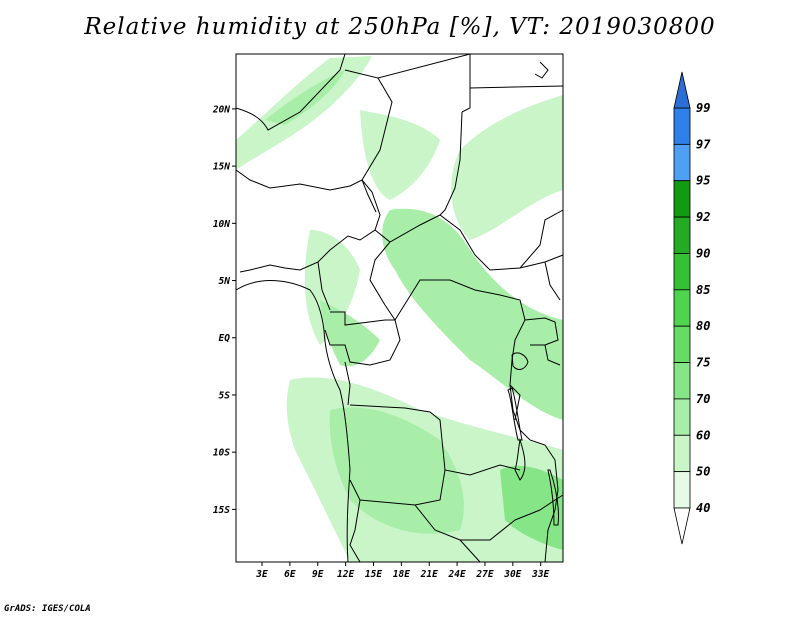 The width and height of the screenshot is (800, 618). I want to click on lat-tick-label: 15N, so click(221, 167).